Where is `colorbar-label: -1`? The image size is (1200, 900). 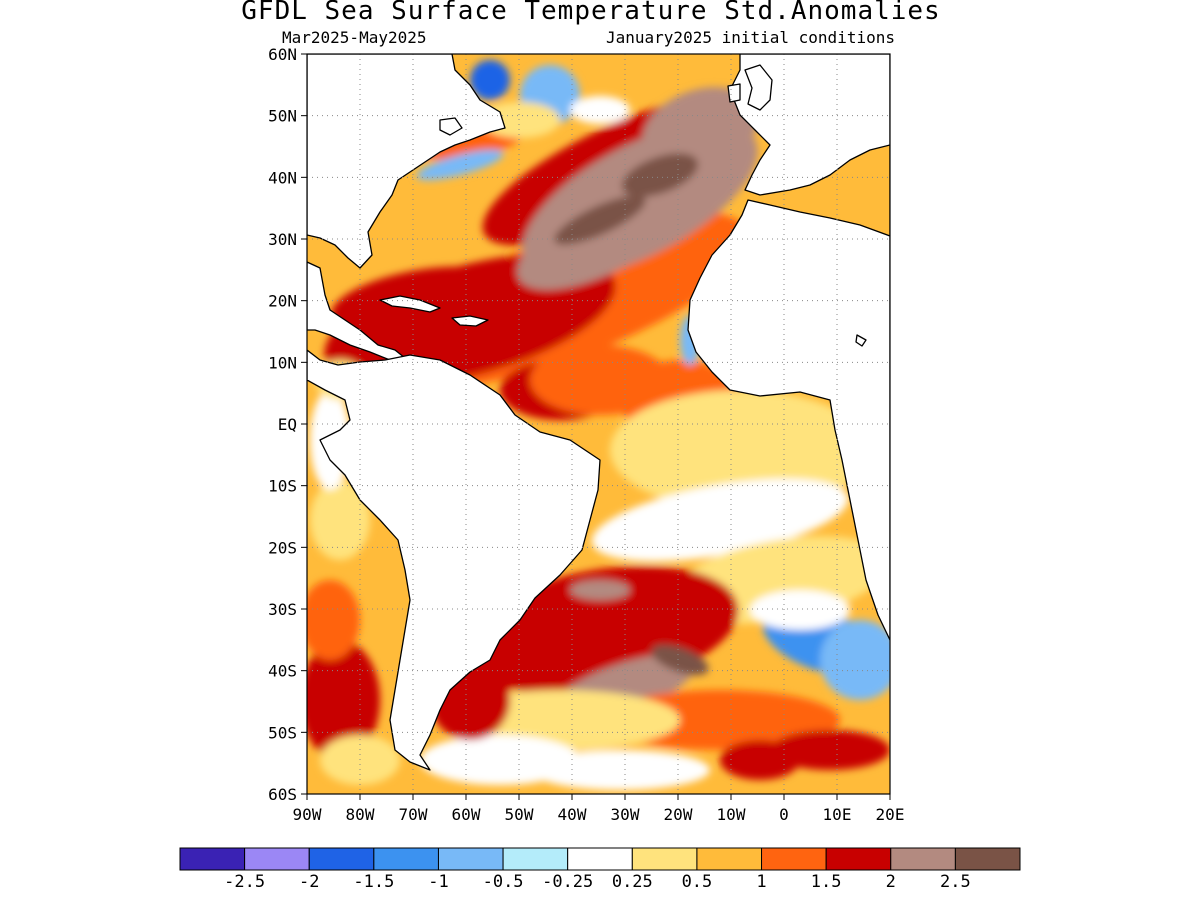
colorbar-label: -1 is located at coordinates (438, 882).